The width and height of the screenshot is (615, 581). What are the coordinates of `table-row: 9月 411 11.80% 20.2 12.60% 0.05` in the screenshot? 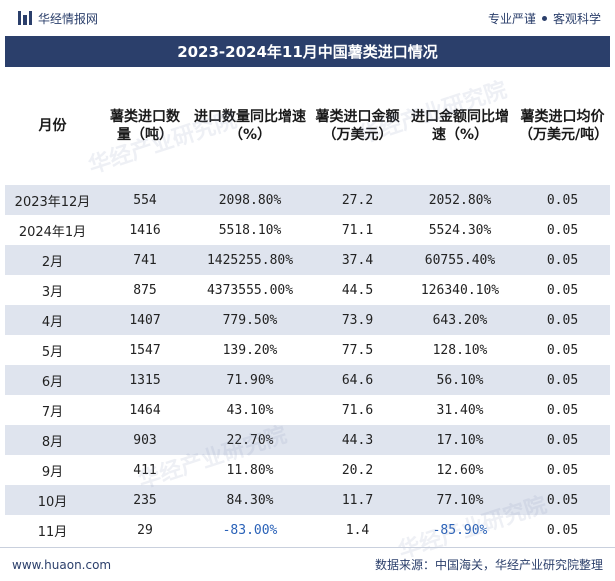 It's located at (307, 470).